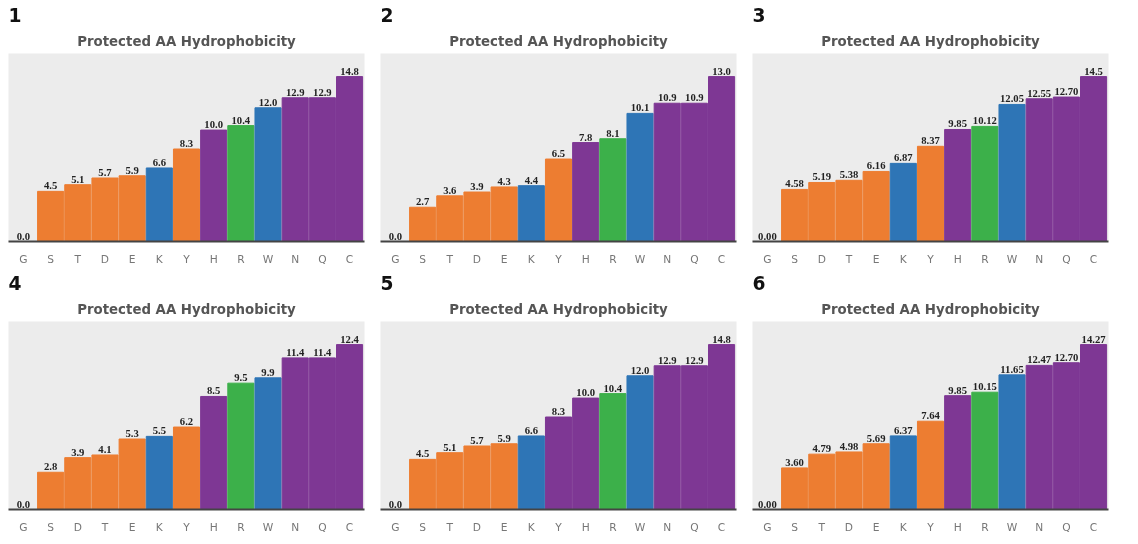 The image size is (1138, 544). Describe the element at coordinates (876, 438) in the screenshot. I see `data-label: 5.69` at that location.